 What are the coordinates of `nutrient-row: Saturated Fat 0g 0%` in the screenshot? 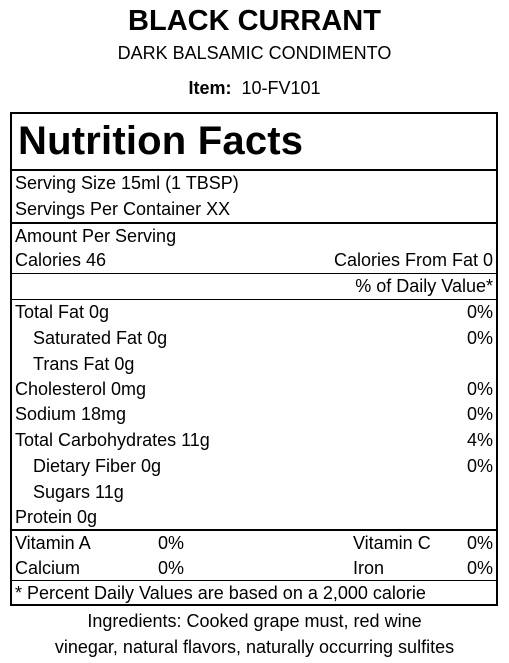 It's located at (254, 338).